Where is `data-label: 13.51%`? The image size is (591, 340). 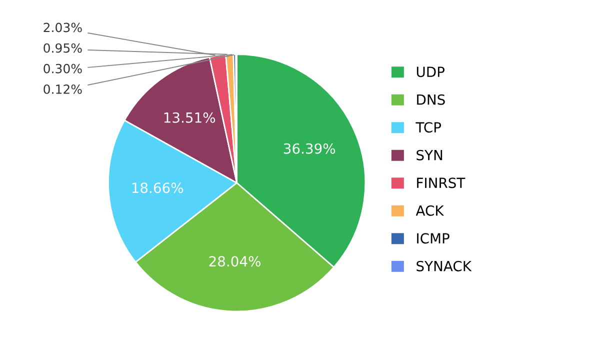 data-label: 13.51% is located at coordinates (190, 117).